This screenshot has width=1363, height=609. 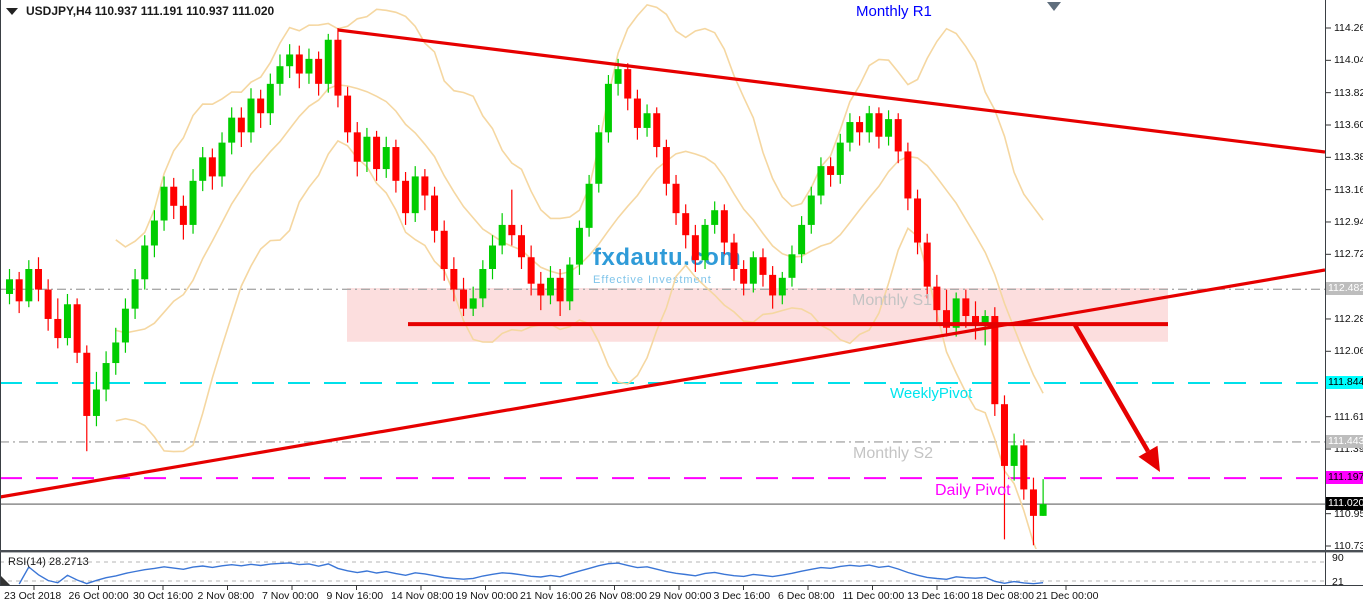 What do you see at coordinates (1338, 582) in the screenshot?
I see `rsi-scale-bottom: 21` at bounding box center [1338, 582].